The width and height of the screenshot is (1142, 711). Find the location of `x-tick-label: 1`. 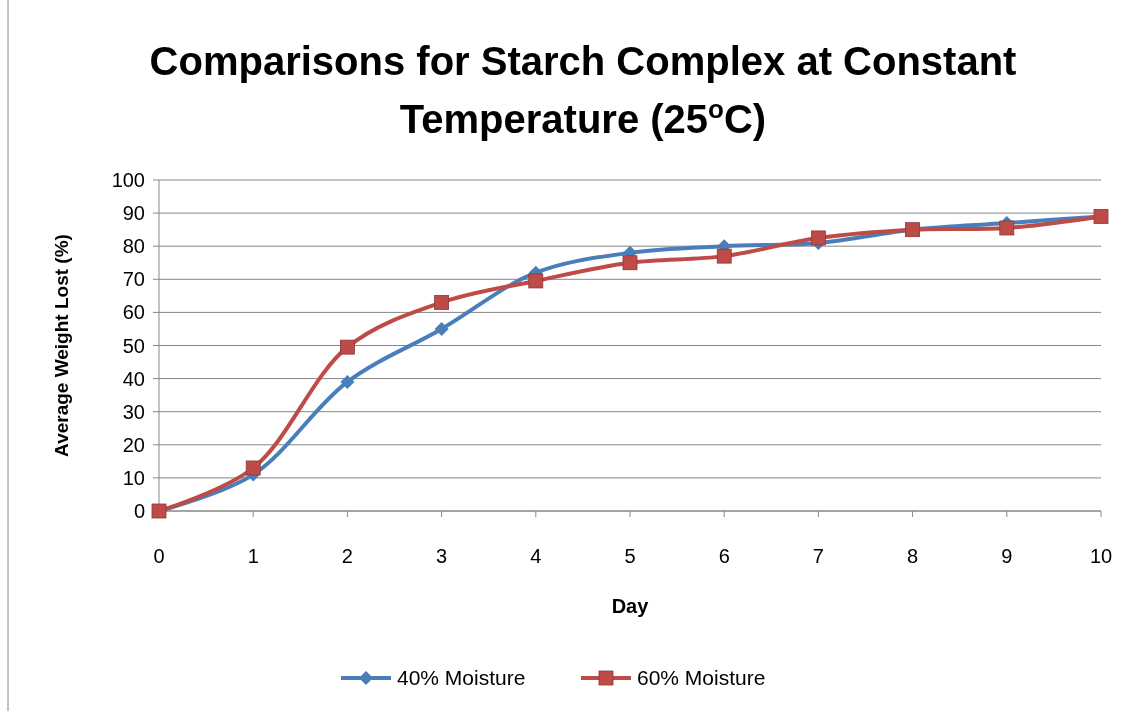

x-tick-label: 1 is located at coordinates (253, 556).